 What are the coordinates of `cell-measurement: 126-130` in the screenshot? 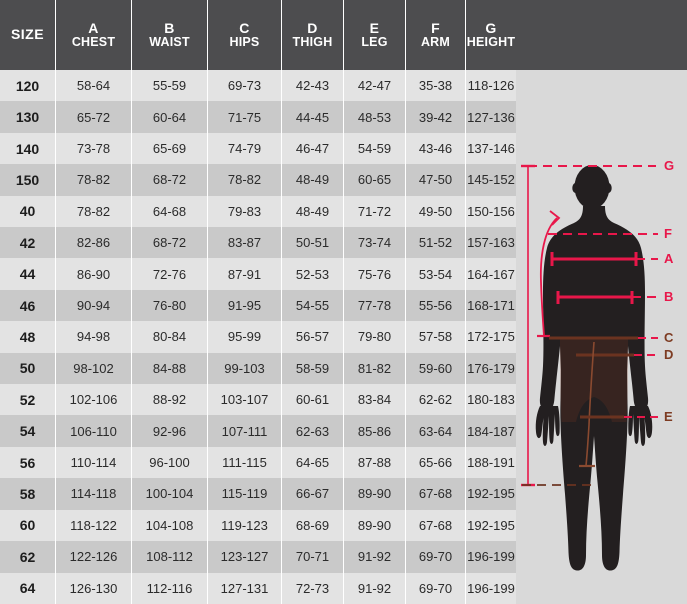 It's located at (93, 588).